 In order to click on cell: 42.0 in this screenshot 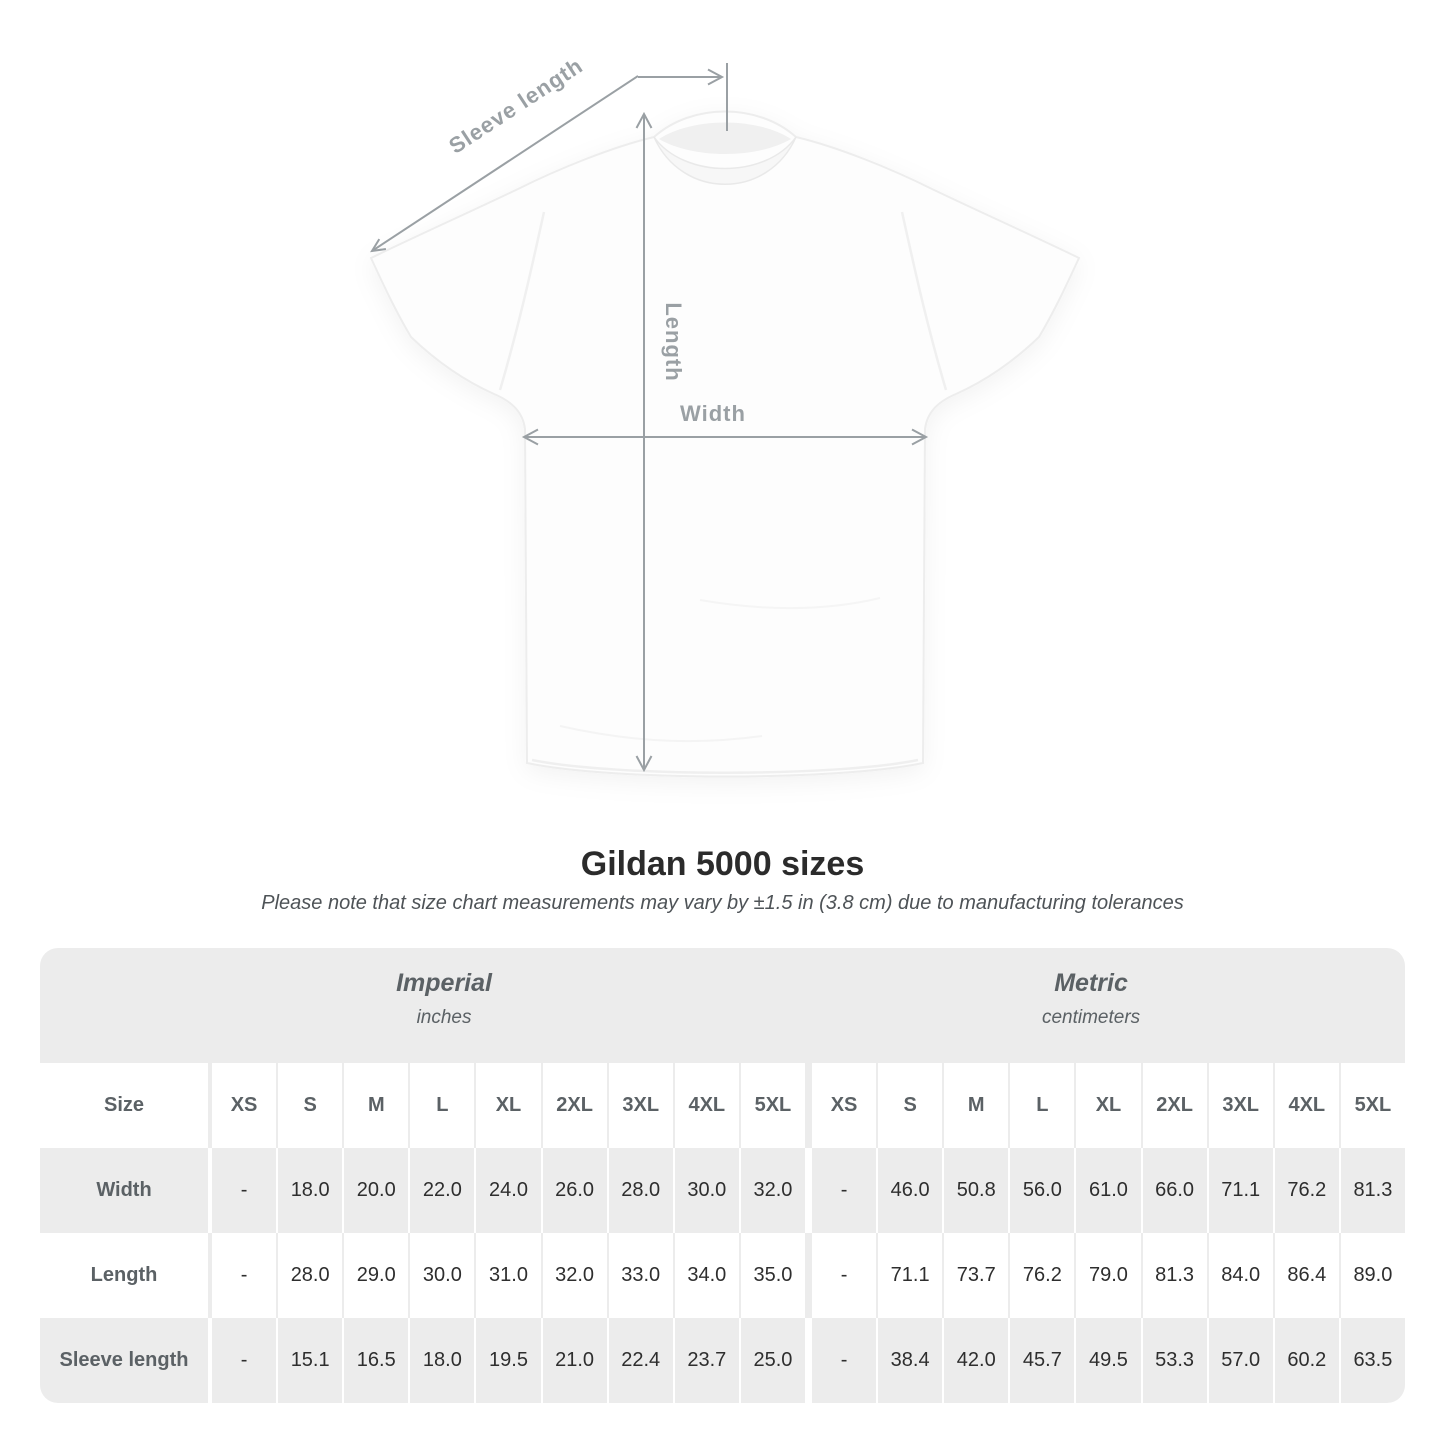, I will do `click(975, 1360)`.